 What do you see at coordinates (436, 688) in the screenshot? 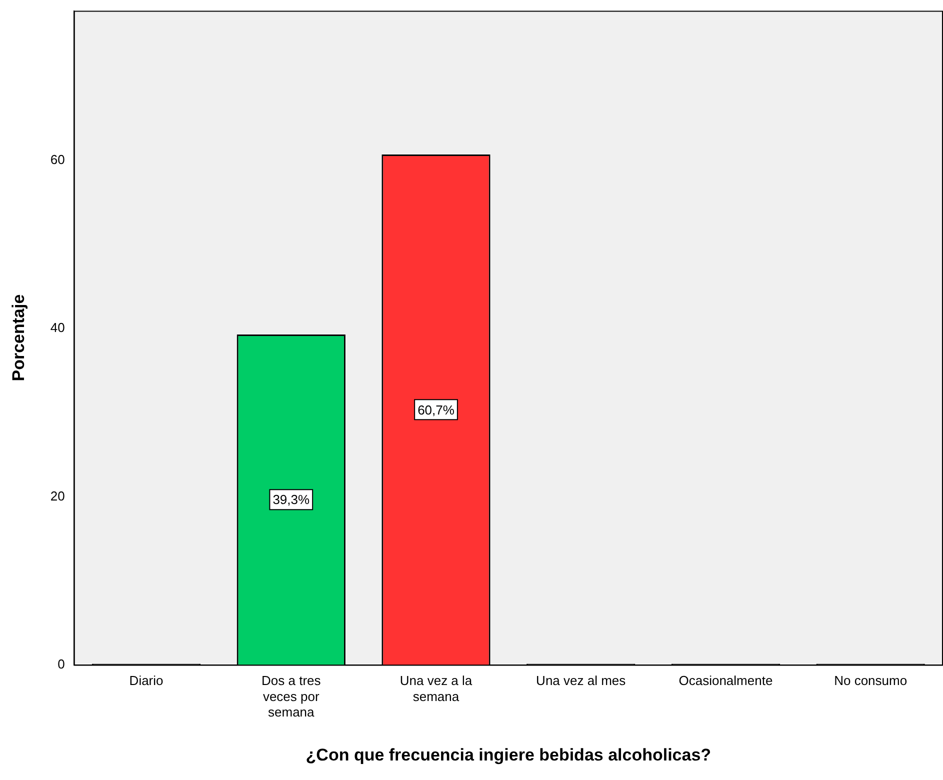
I see `x-tick-label: Una vez a la semana` at bounding box center [436, 688].